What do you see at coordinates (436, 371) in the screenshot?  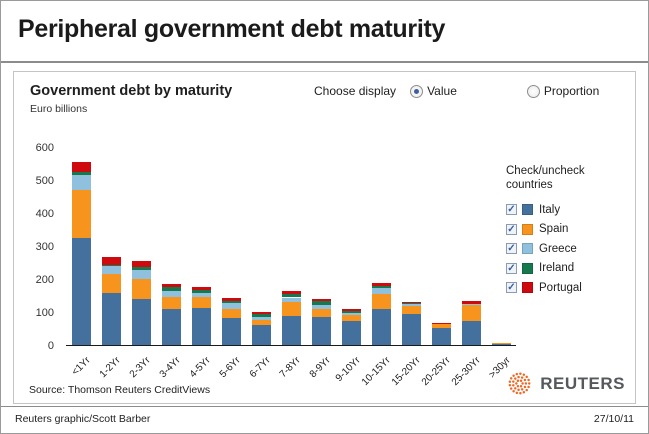 I see `x-tick-label: 20-25Yr` at bounding box center [436, 371].